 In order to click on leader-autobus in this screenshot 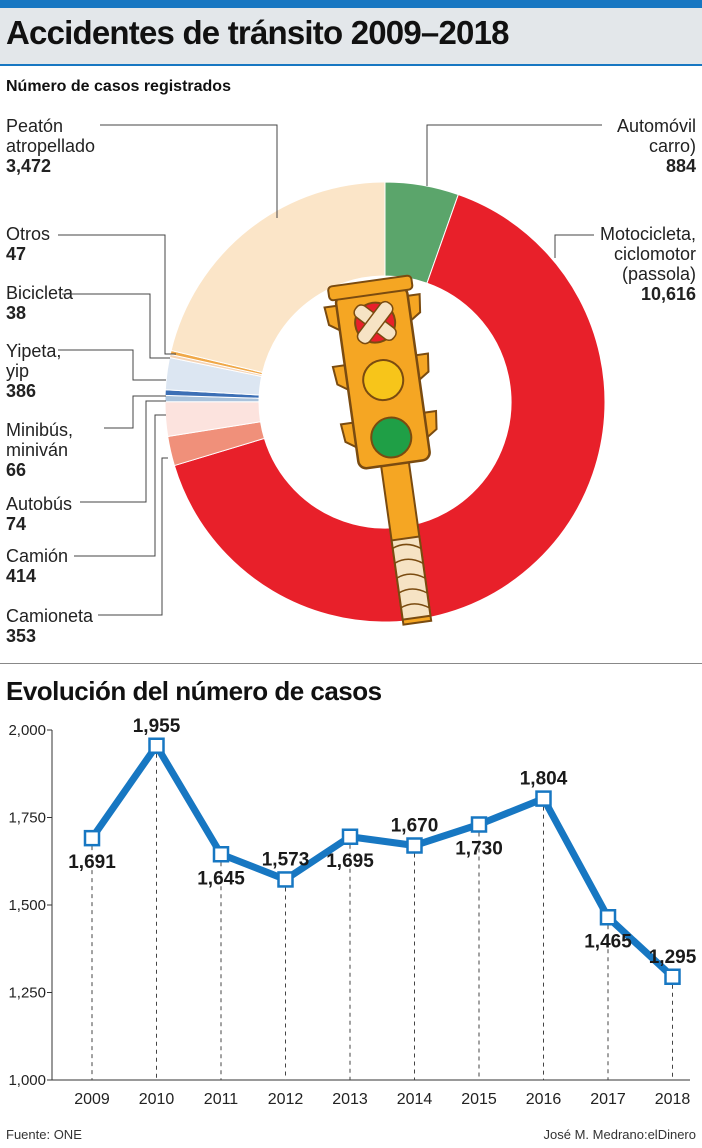, I will do `click(123, 451)`.